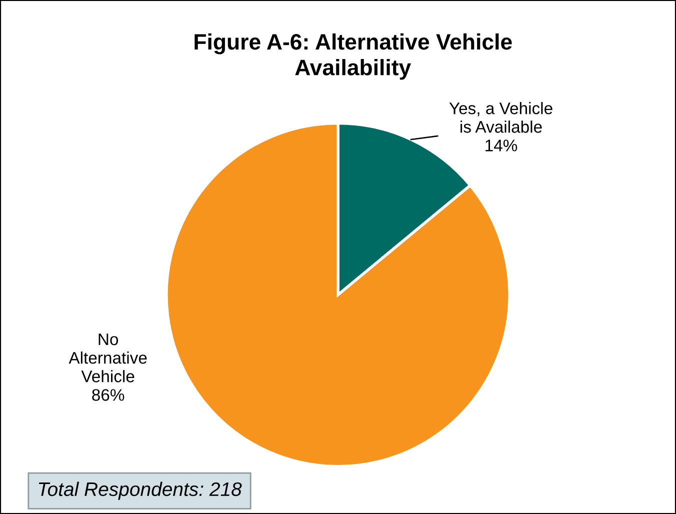  Describe the element at coordinates (500, 117) in the screenshot. I see `slice-label: Yes, a Vehicle is Available` at that location.